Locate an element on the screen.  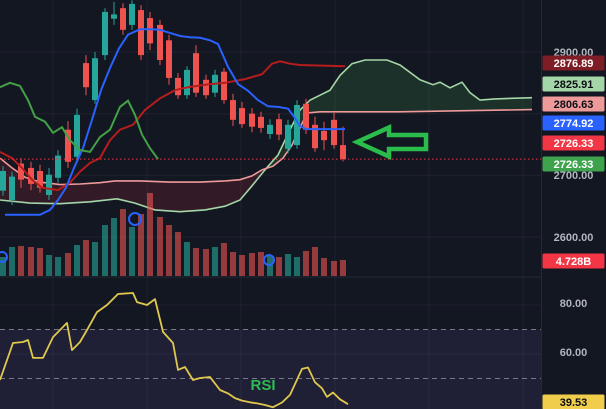
axis-badge-label: 2806.63 is located at coordinates (574, 105).